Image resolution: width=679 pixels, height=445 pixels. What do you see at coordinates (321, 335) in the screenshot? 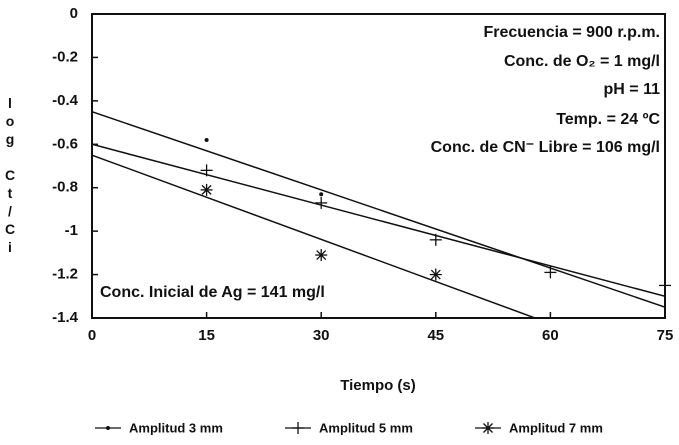
I see `x-tick-label: 30` at bounding box center [321, 335].